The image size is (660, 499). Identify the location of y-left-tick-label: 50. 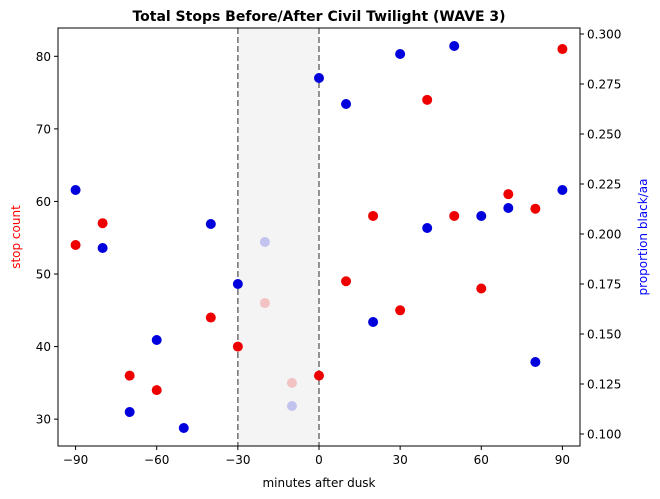
(43, 275).